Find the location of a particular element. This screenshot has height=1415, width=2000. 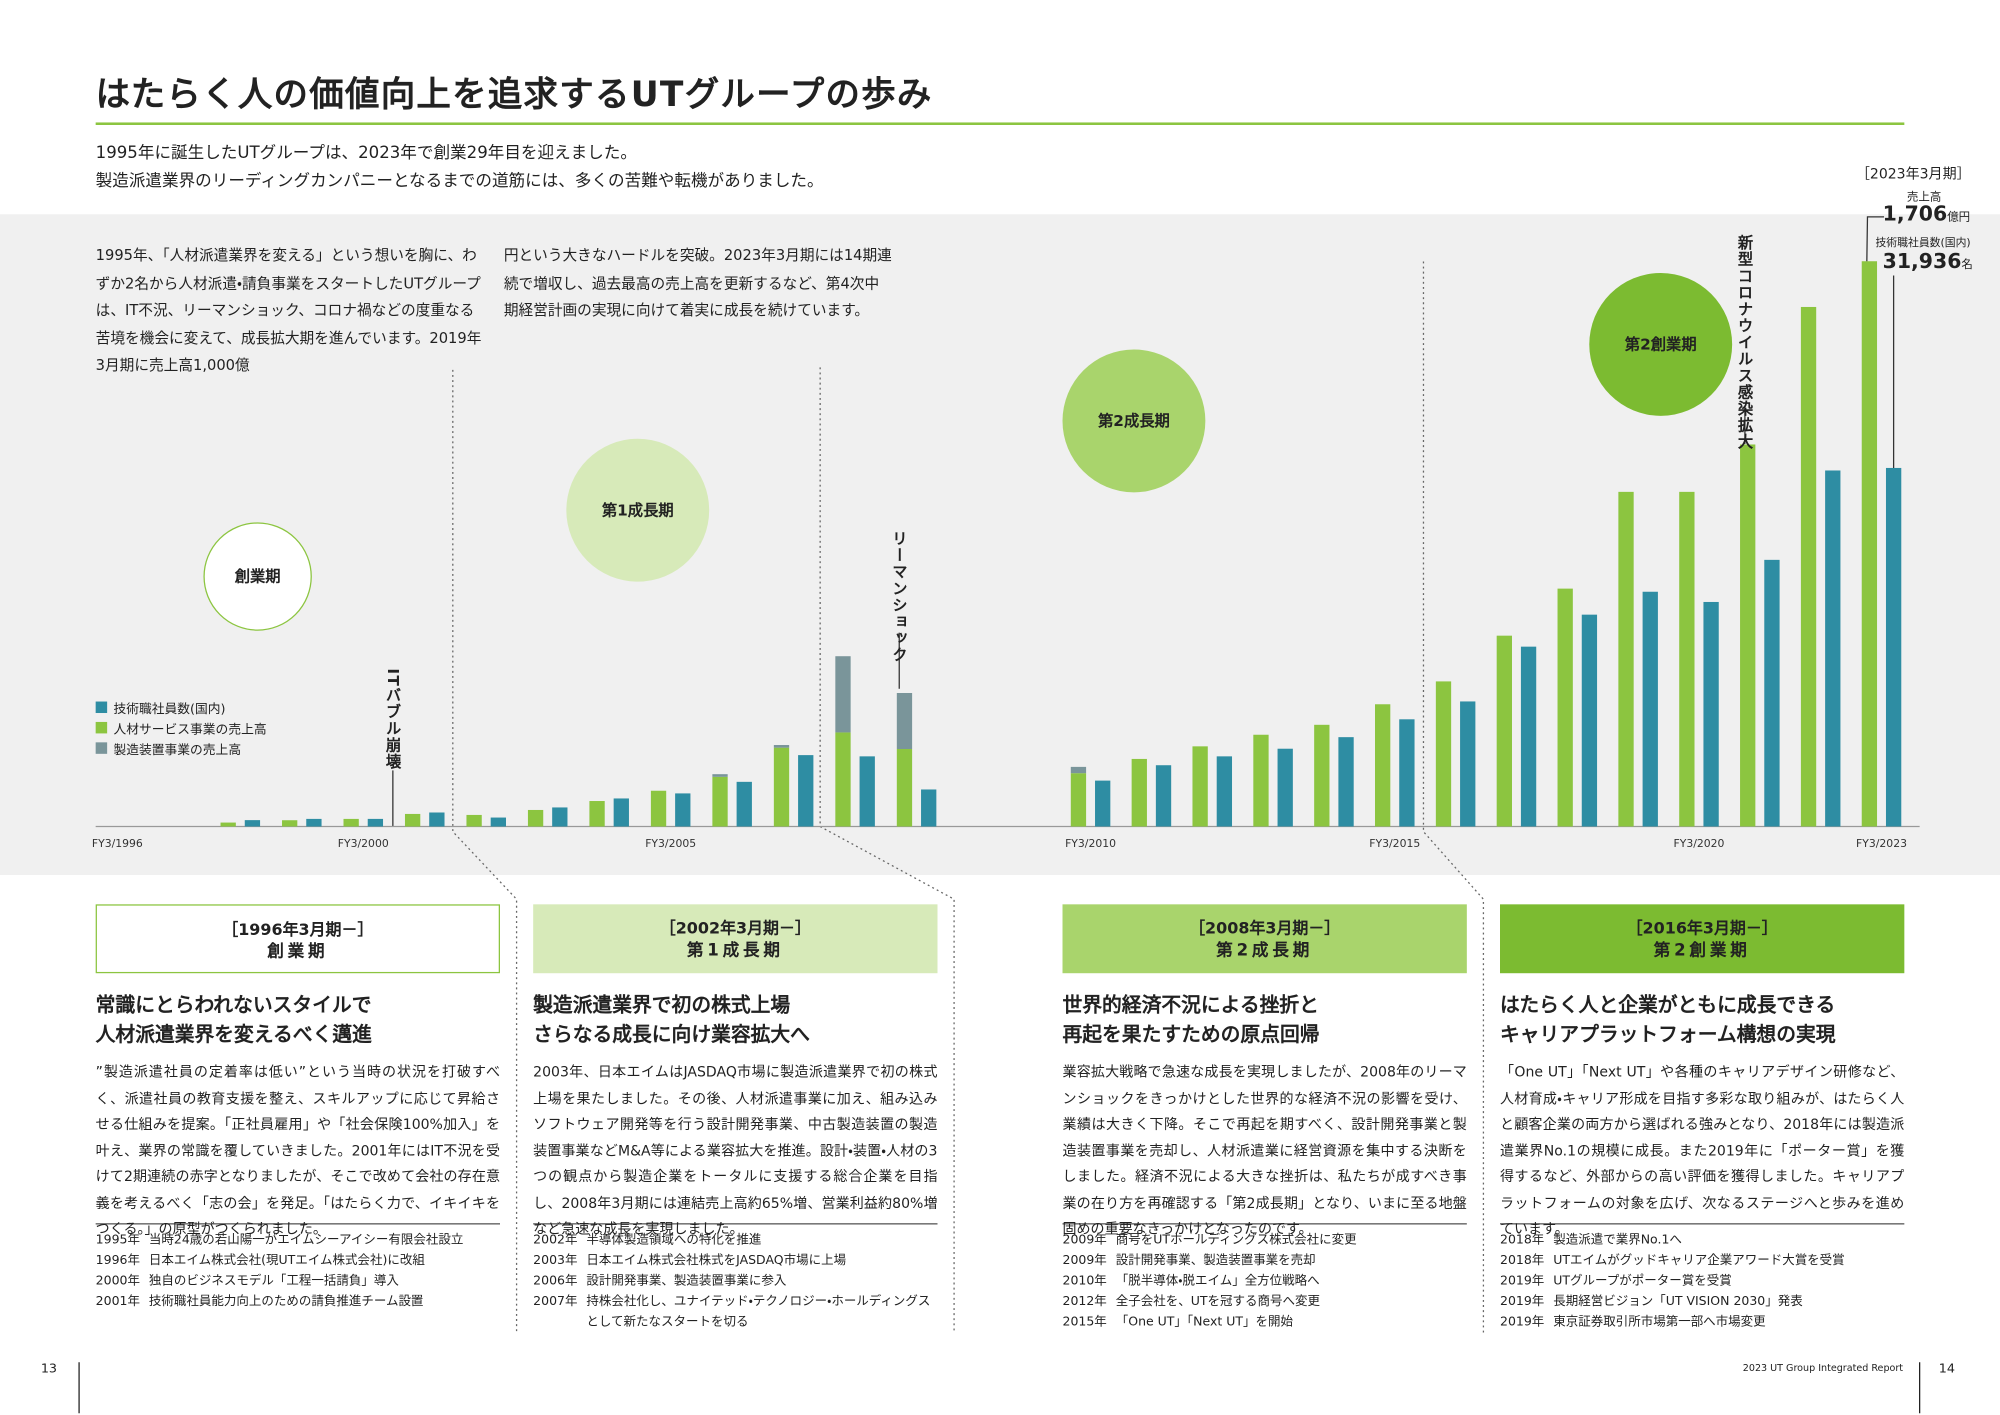

period-name: 第2創業期 is located at coordinates (1702, 951).